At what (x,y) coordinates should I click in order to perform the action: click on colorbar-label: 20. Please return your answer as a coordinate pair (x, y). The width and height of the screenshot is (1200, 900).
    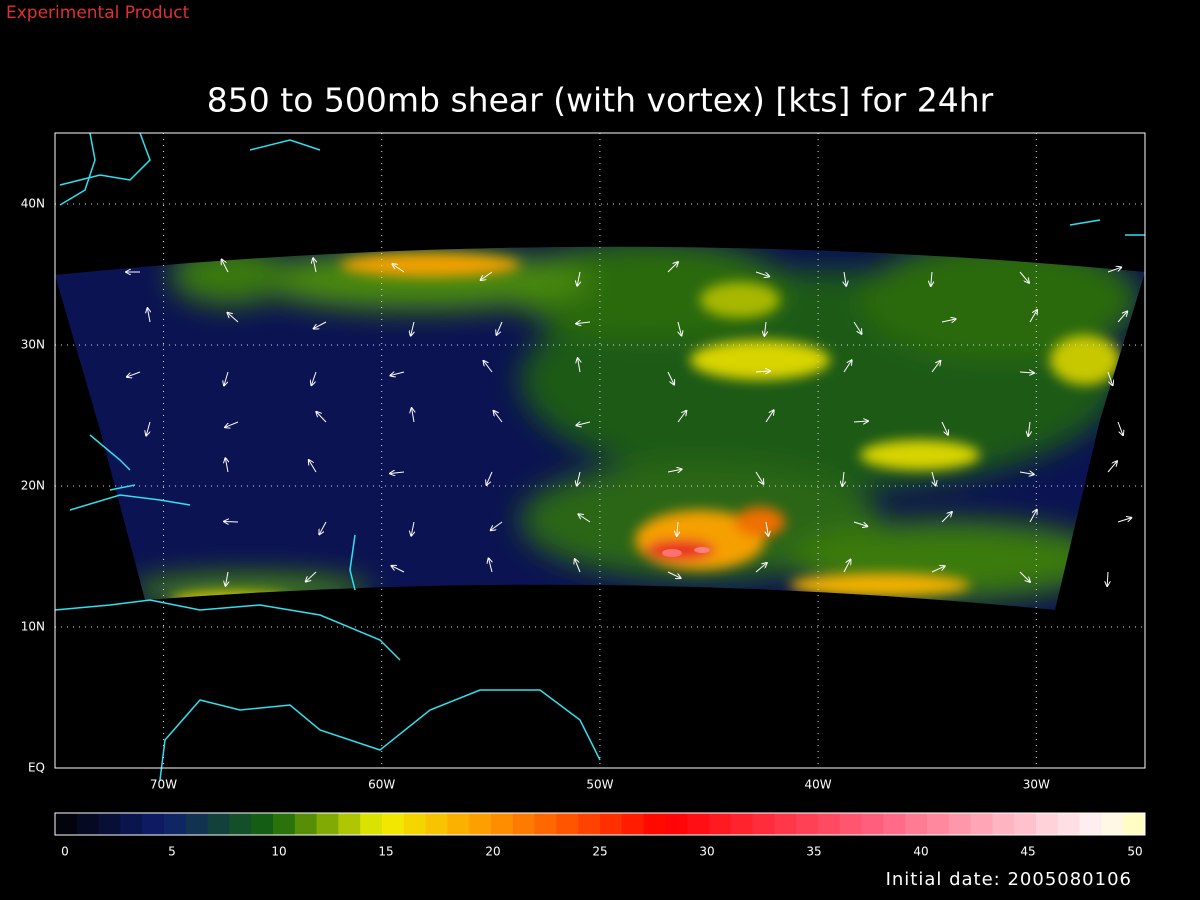
    Looking at the image, I should click on (492, 852).